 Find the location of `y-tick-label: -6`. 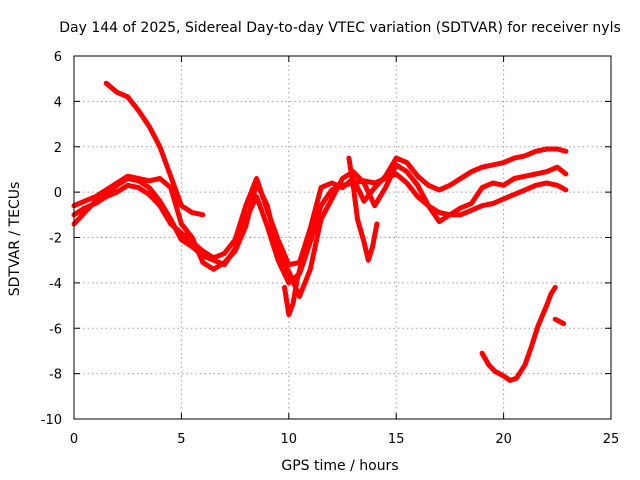

y-tick-label: -6 is located at coordinates (55, 329).